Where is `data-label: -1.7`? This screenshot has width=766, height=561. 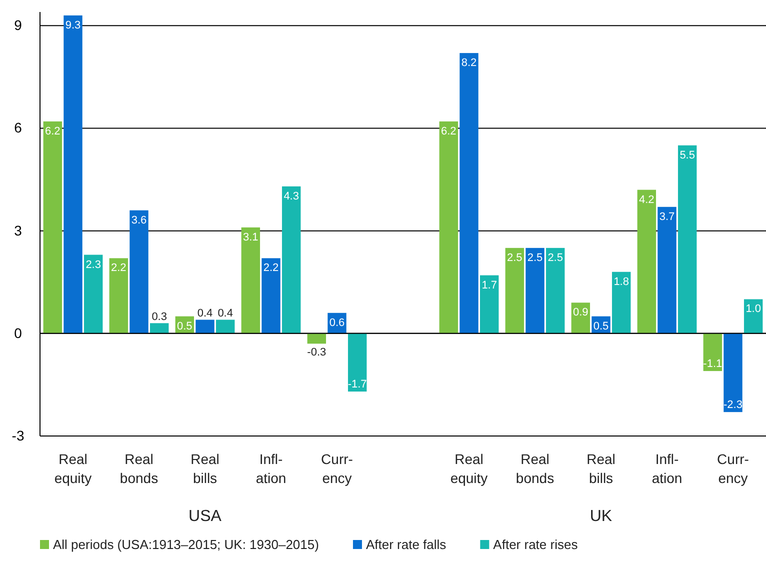 data-label: -1.7 is located at coordinates (357, 384).